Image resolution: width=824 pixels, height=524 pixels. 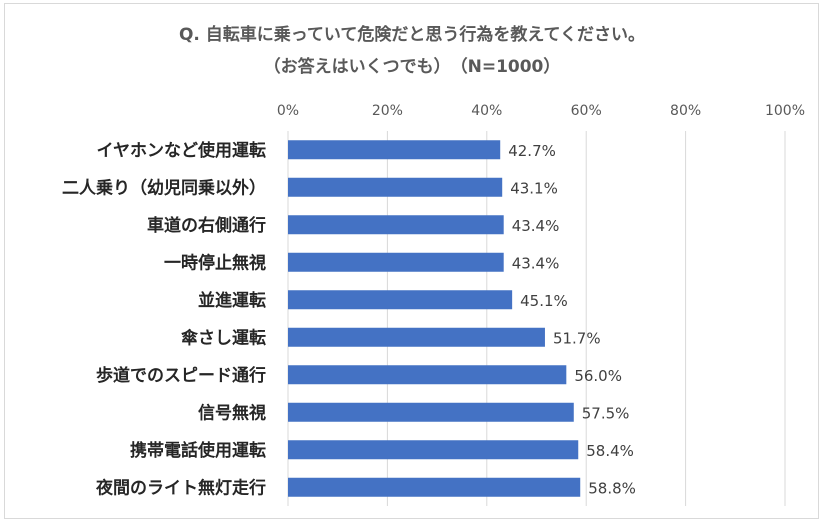 I want to click on data-label: 45.1%, so click(x=544, y=301).